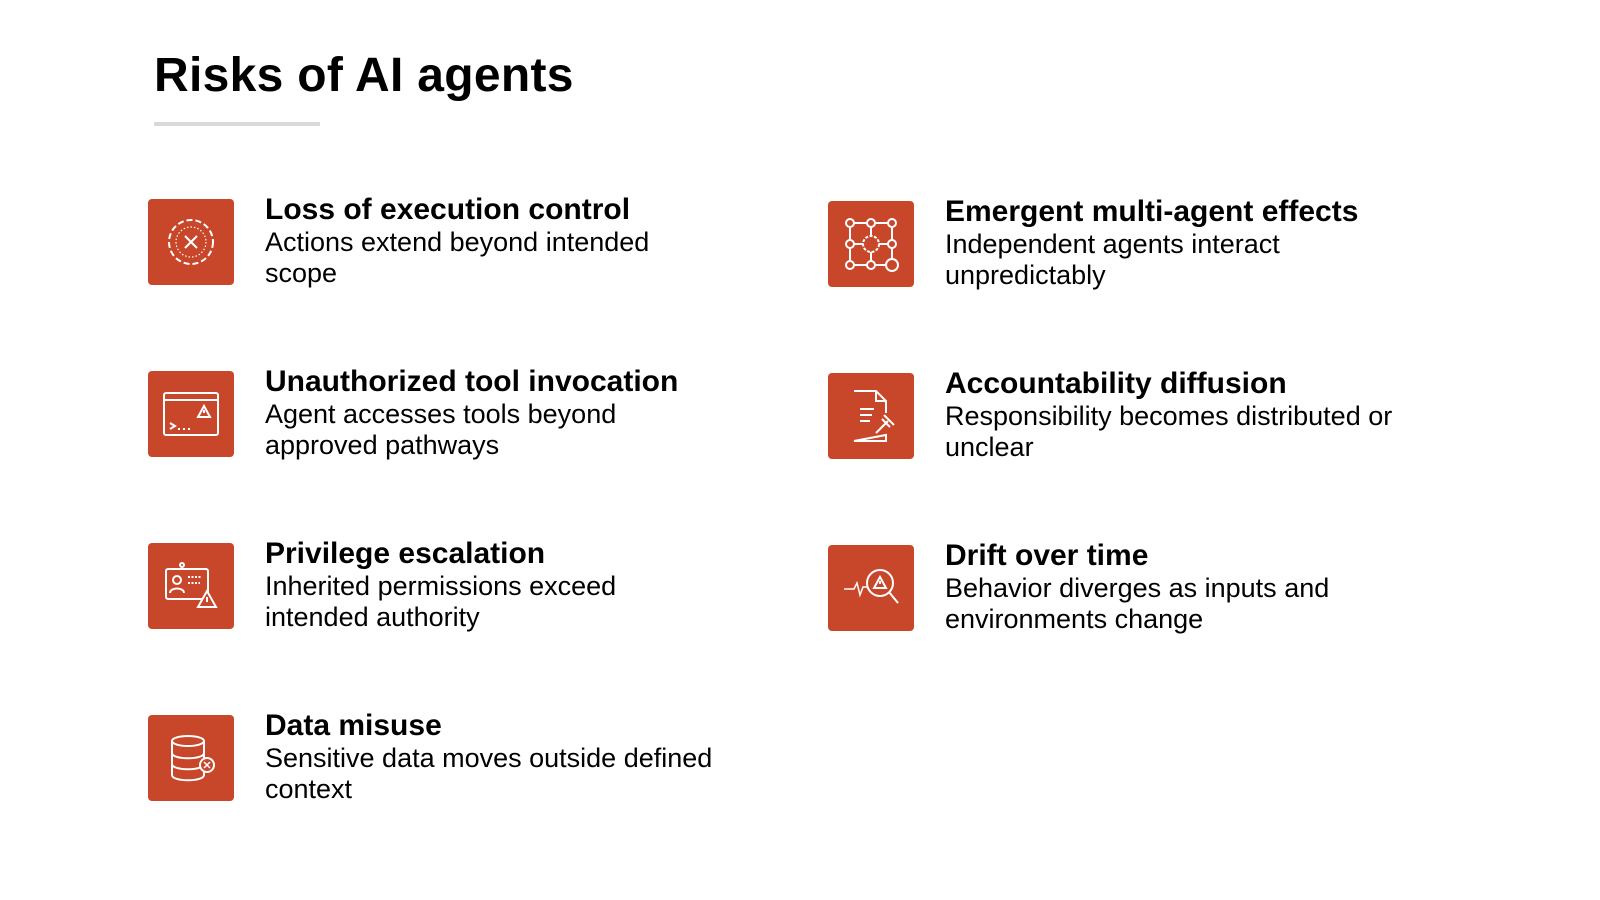 This screenshot has height=900, width=1600. Describe the element at coordinates (191, 414) in the screenshot. I see `terminal-warning-icon` at that location.